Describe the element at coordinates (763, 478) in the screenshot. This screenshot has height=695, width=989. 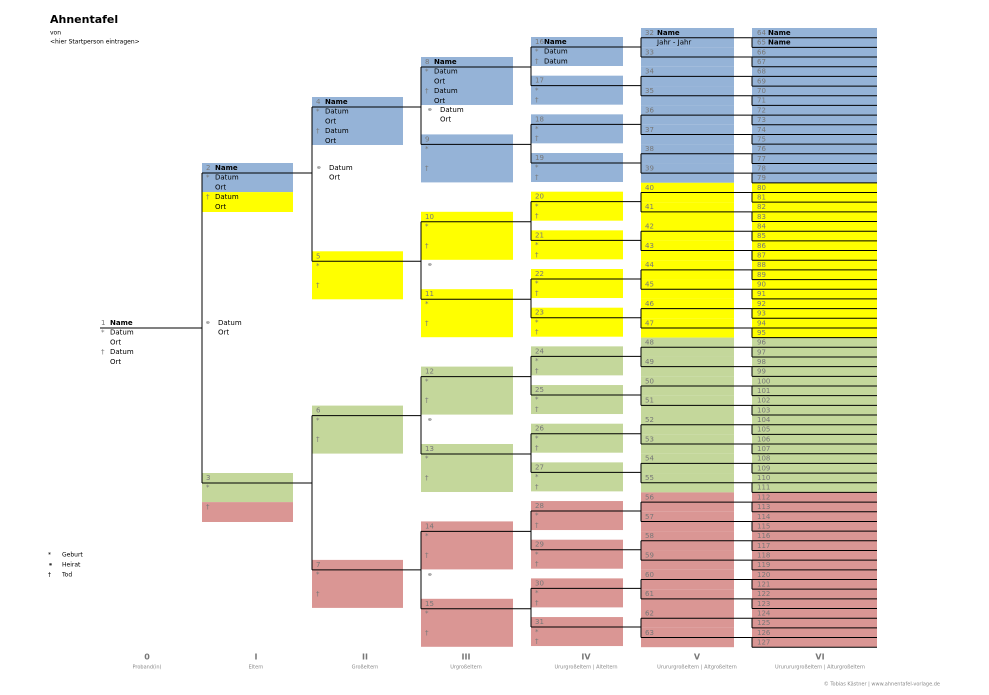
I see `person-number: 110` at that location.